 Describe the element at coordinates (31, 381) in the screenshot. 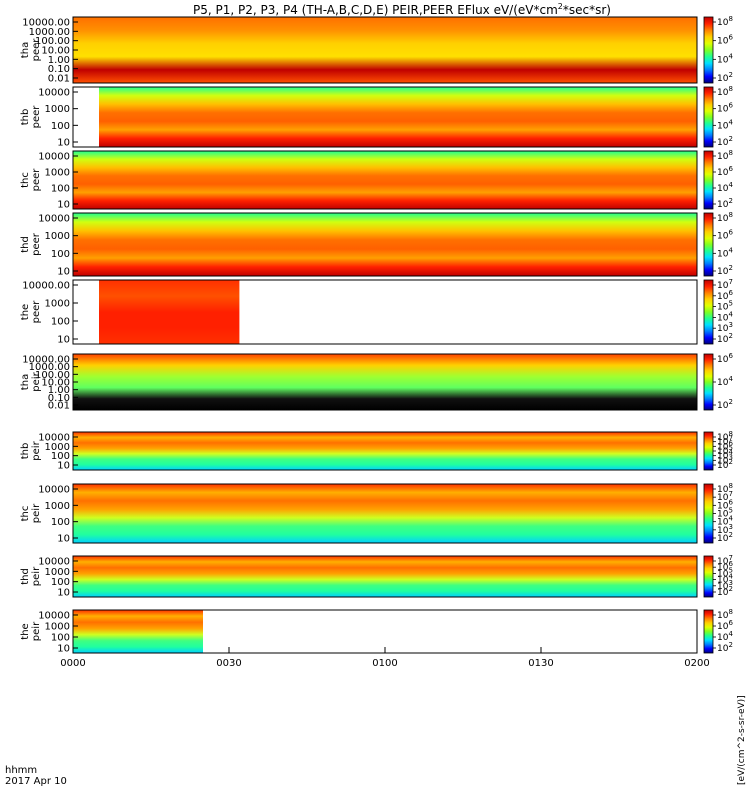

I see `panel-label: thapeir` at that location.